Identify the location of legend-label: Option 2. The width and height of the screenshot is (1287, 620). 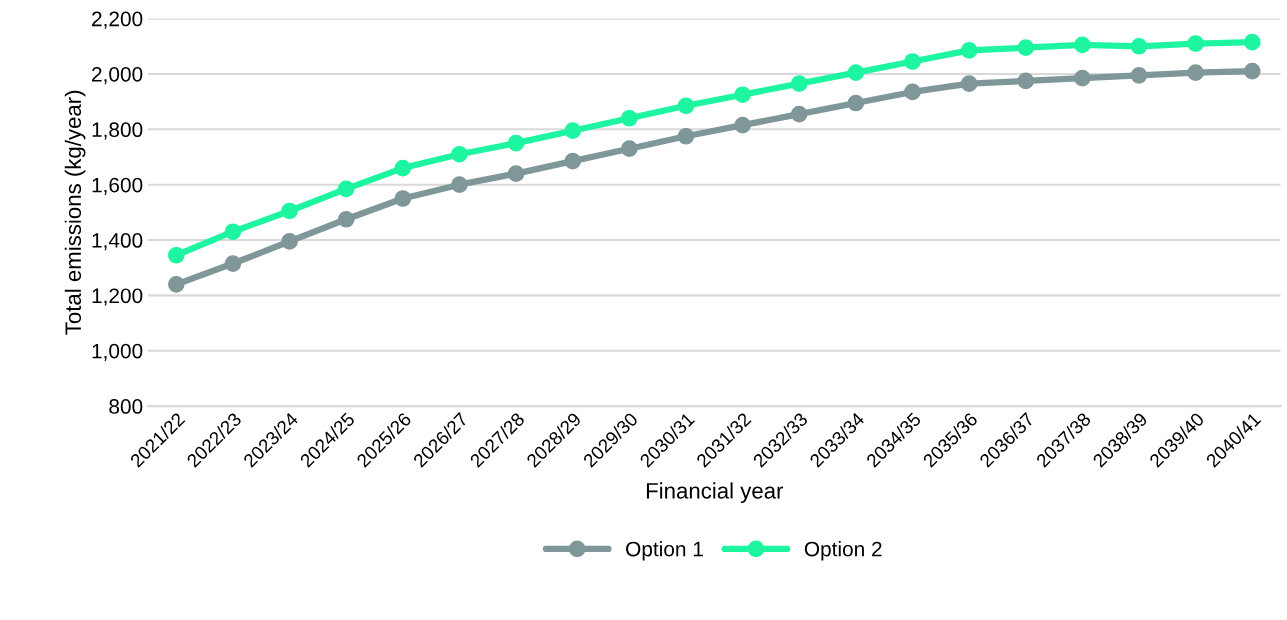
(843, 551).